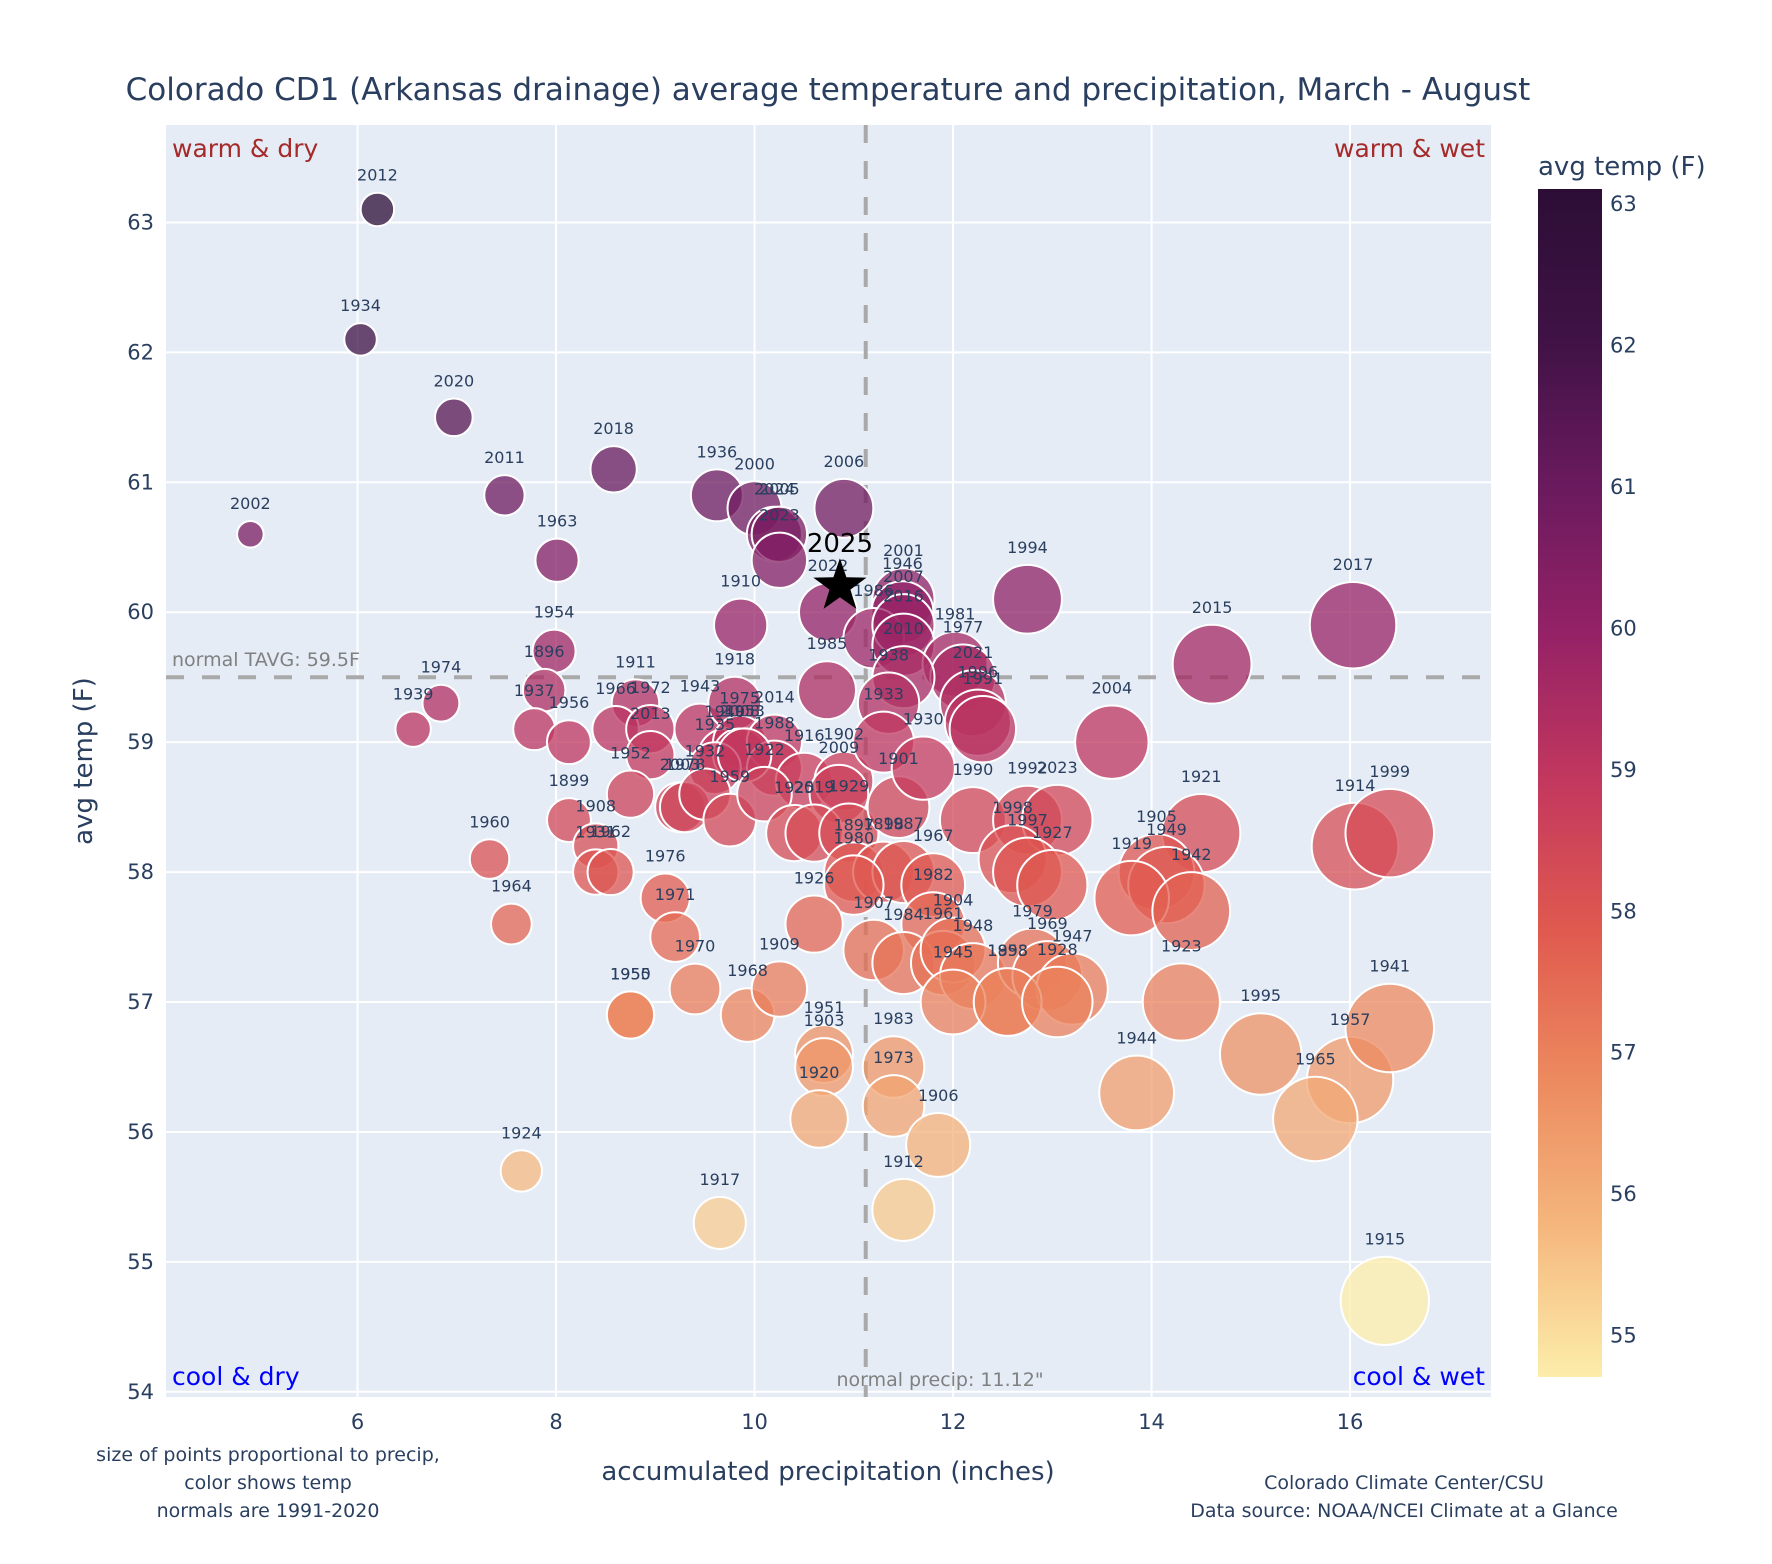  What do you see at coordinates (824, 1020) in the screenshot?
I see `point-label: 1903` at bounding box center [824, 1020].